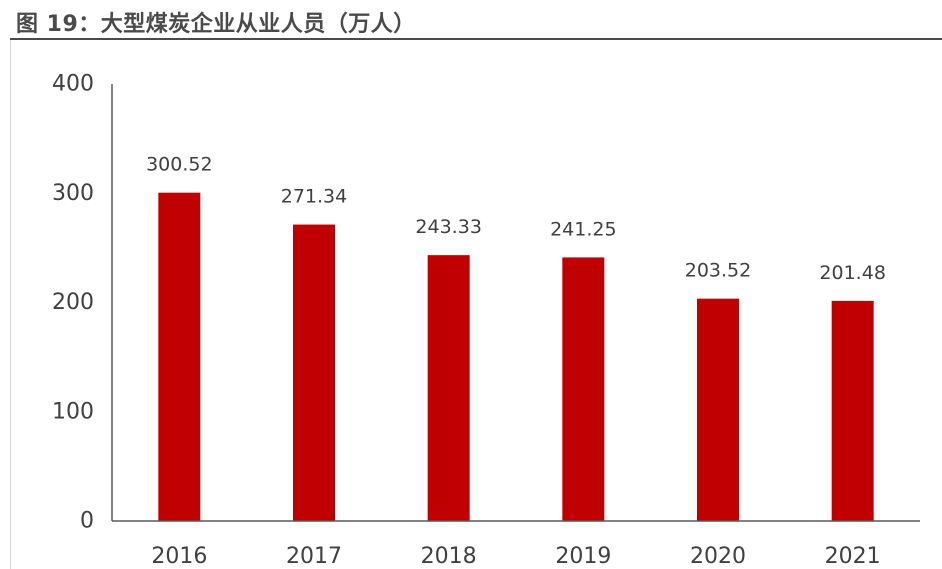 This screenshot has width=942, height=569. What do you see at coordinates (449, 556) in the screenshot?
I see `x-tick-label-2018: 2018` at bounding box center [449, 556].